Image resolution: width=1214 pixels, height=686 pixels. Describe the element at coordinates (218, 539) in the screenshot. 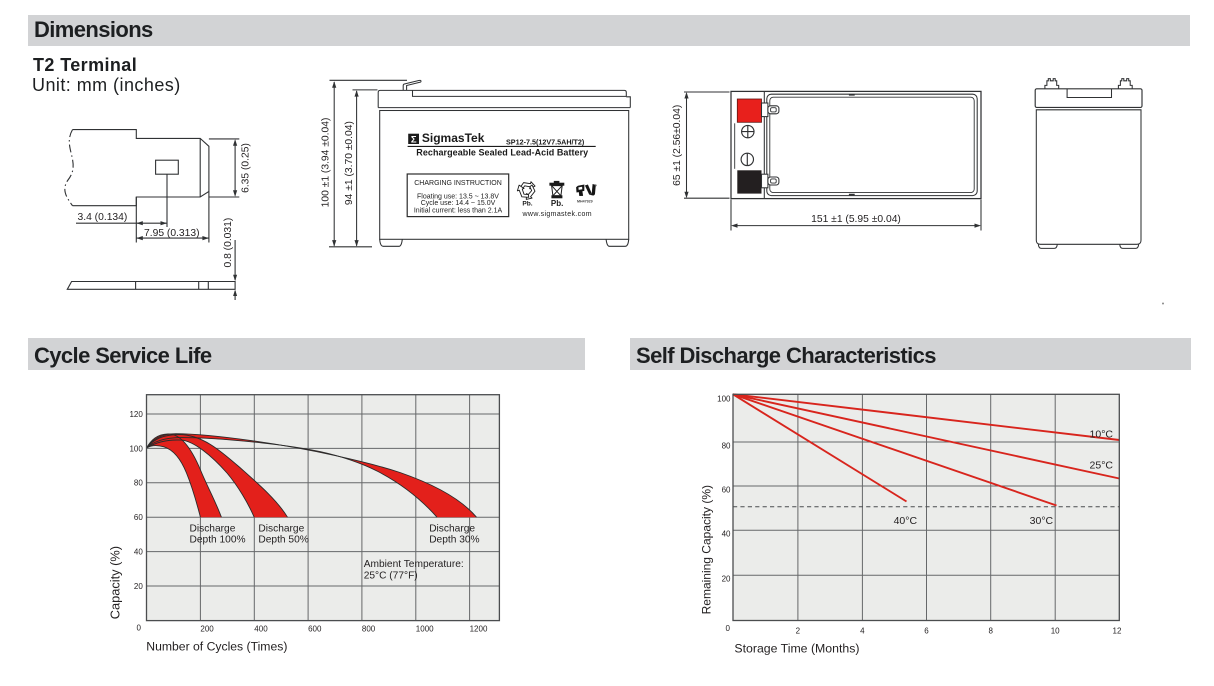

I see `svg-text: Depth 100%` at that location.